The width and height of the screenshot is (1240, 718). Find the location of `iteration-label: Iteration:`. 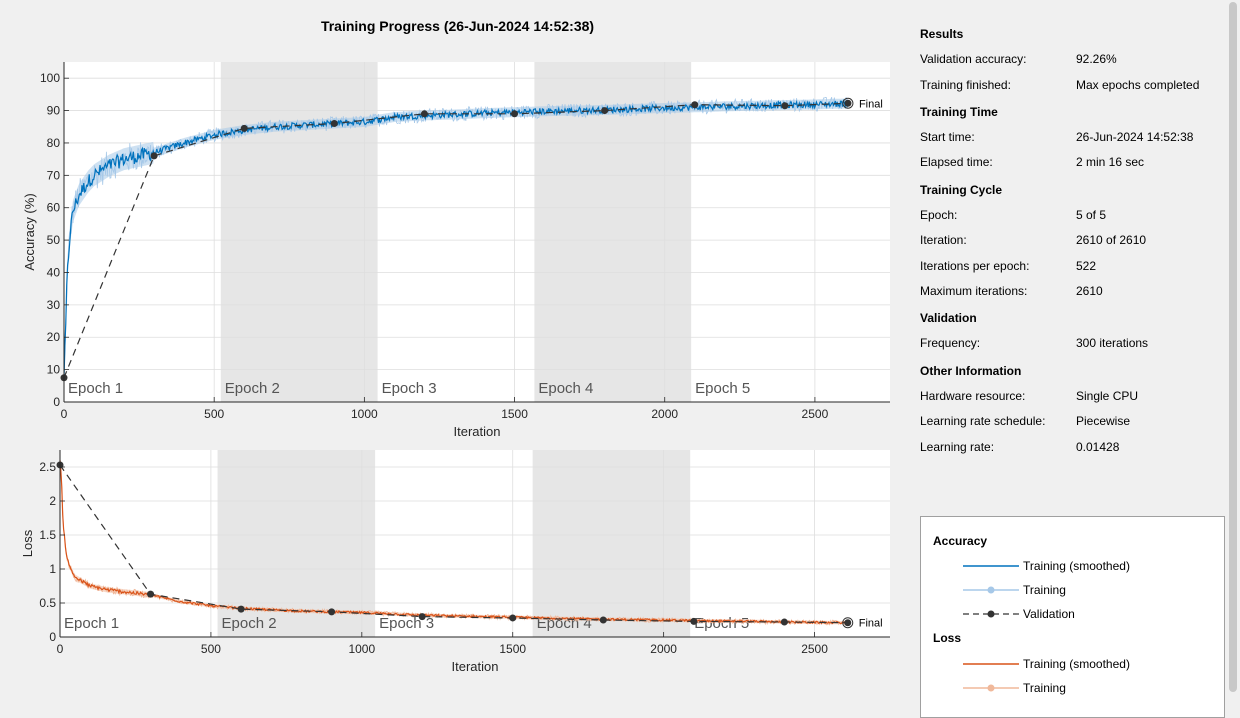

iteration-label: Iteration: is located at coordinates (943, 240).